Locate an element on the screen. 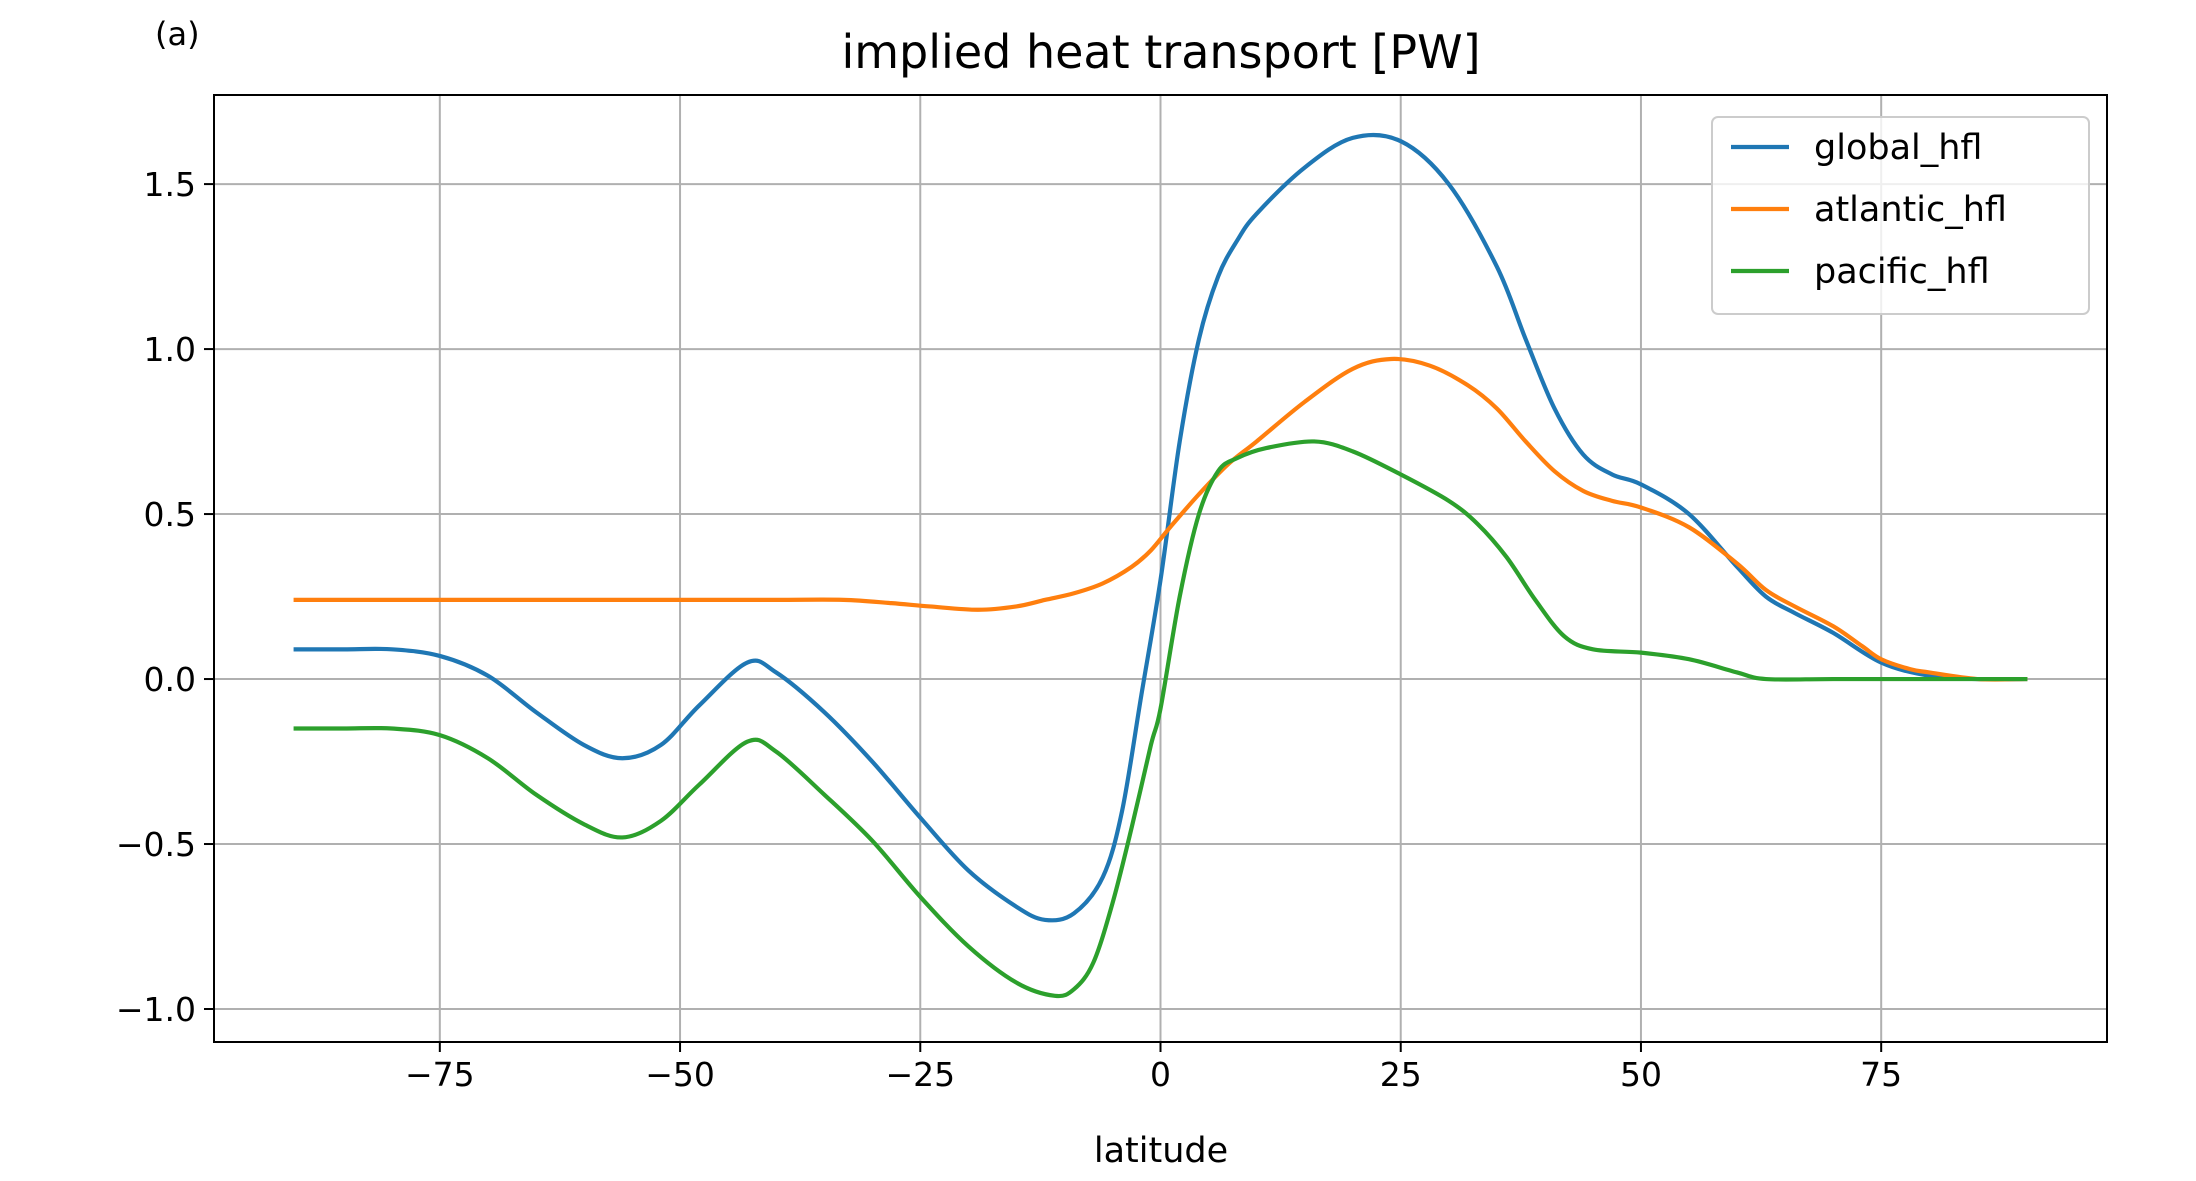 This screenshot has width=2196, height=1181. y-tick-label: 1.0 is located at coordinates (170, 349).